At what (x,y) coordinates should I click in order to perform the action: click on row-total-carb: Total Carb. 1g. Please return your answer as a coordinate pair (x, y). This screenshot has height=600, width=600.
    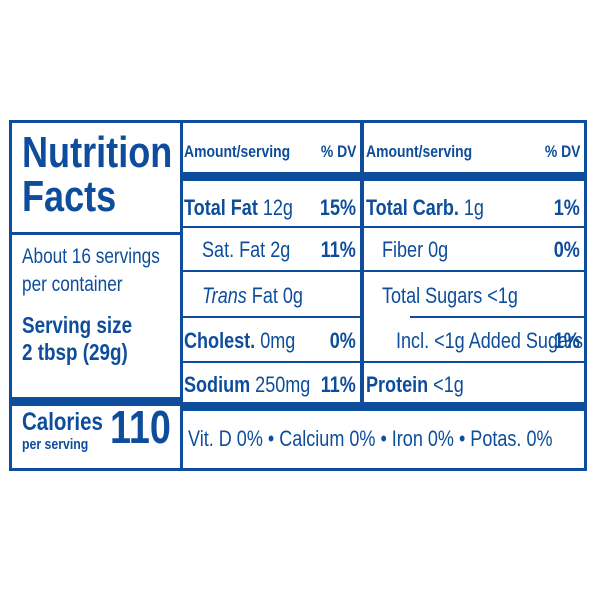
    Looking at the image, I should click on (425, 207).